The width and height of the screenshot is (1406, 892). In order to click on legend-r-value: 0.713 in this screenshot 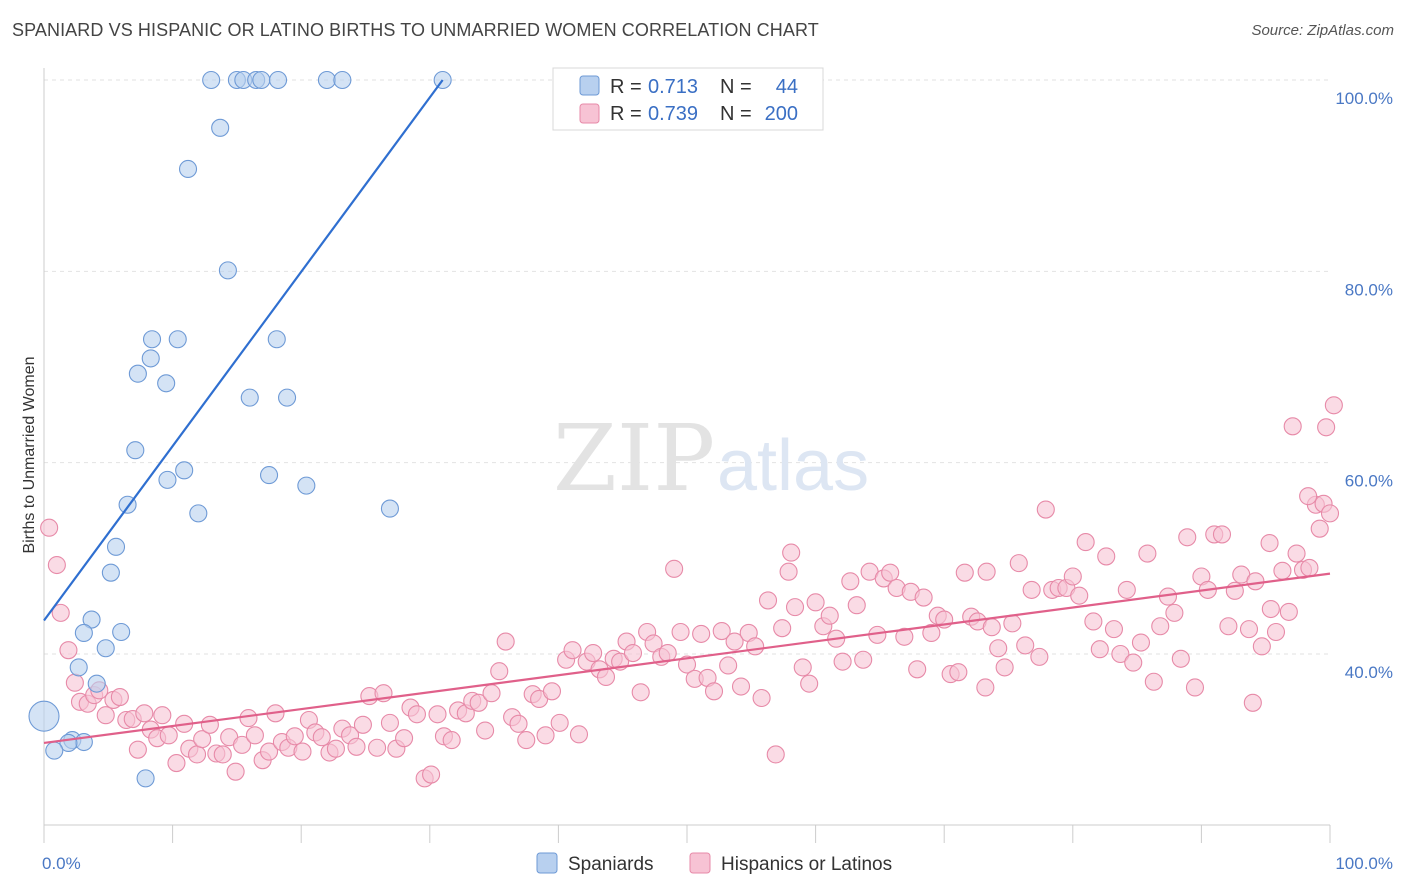, I will do `click(673, 87)`.